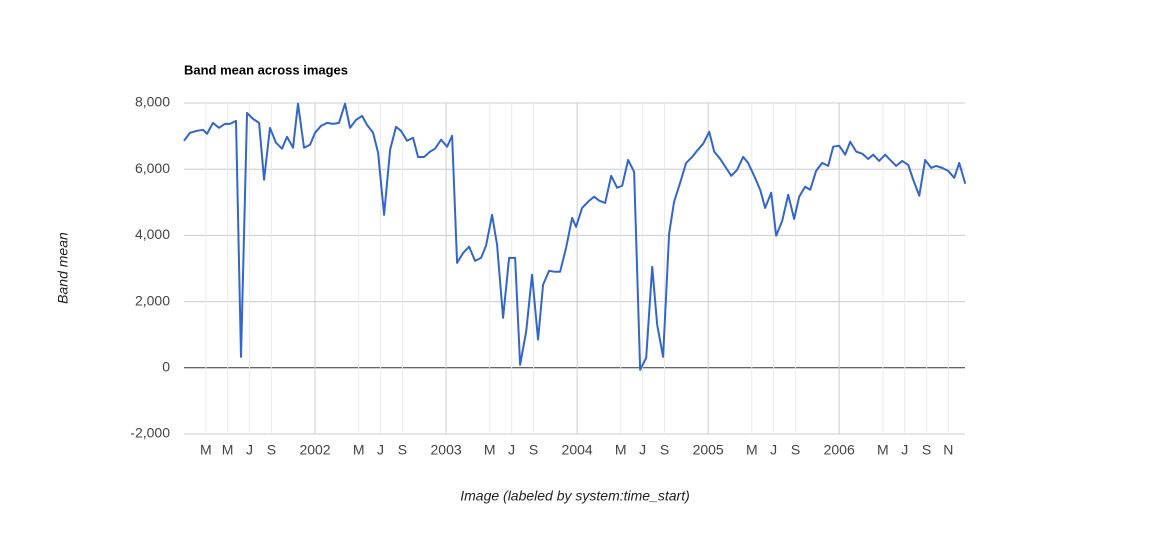  Describe the element at coordinates (266, 69) in the screenshot. I see `chart-title: Band mean across images` at that location.